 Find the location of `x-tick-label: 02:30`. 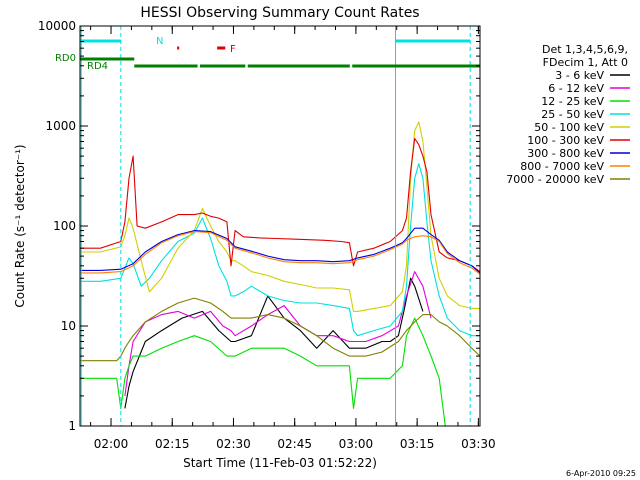

x-tick-label: 02:30 is located at coordinates (233, 444).